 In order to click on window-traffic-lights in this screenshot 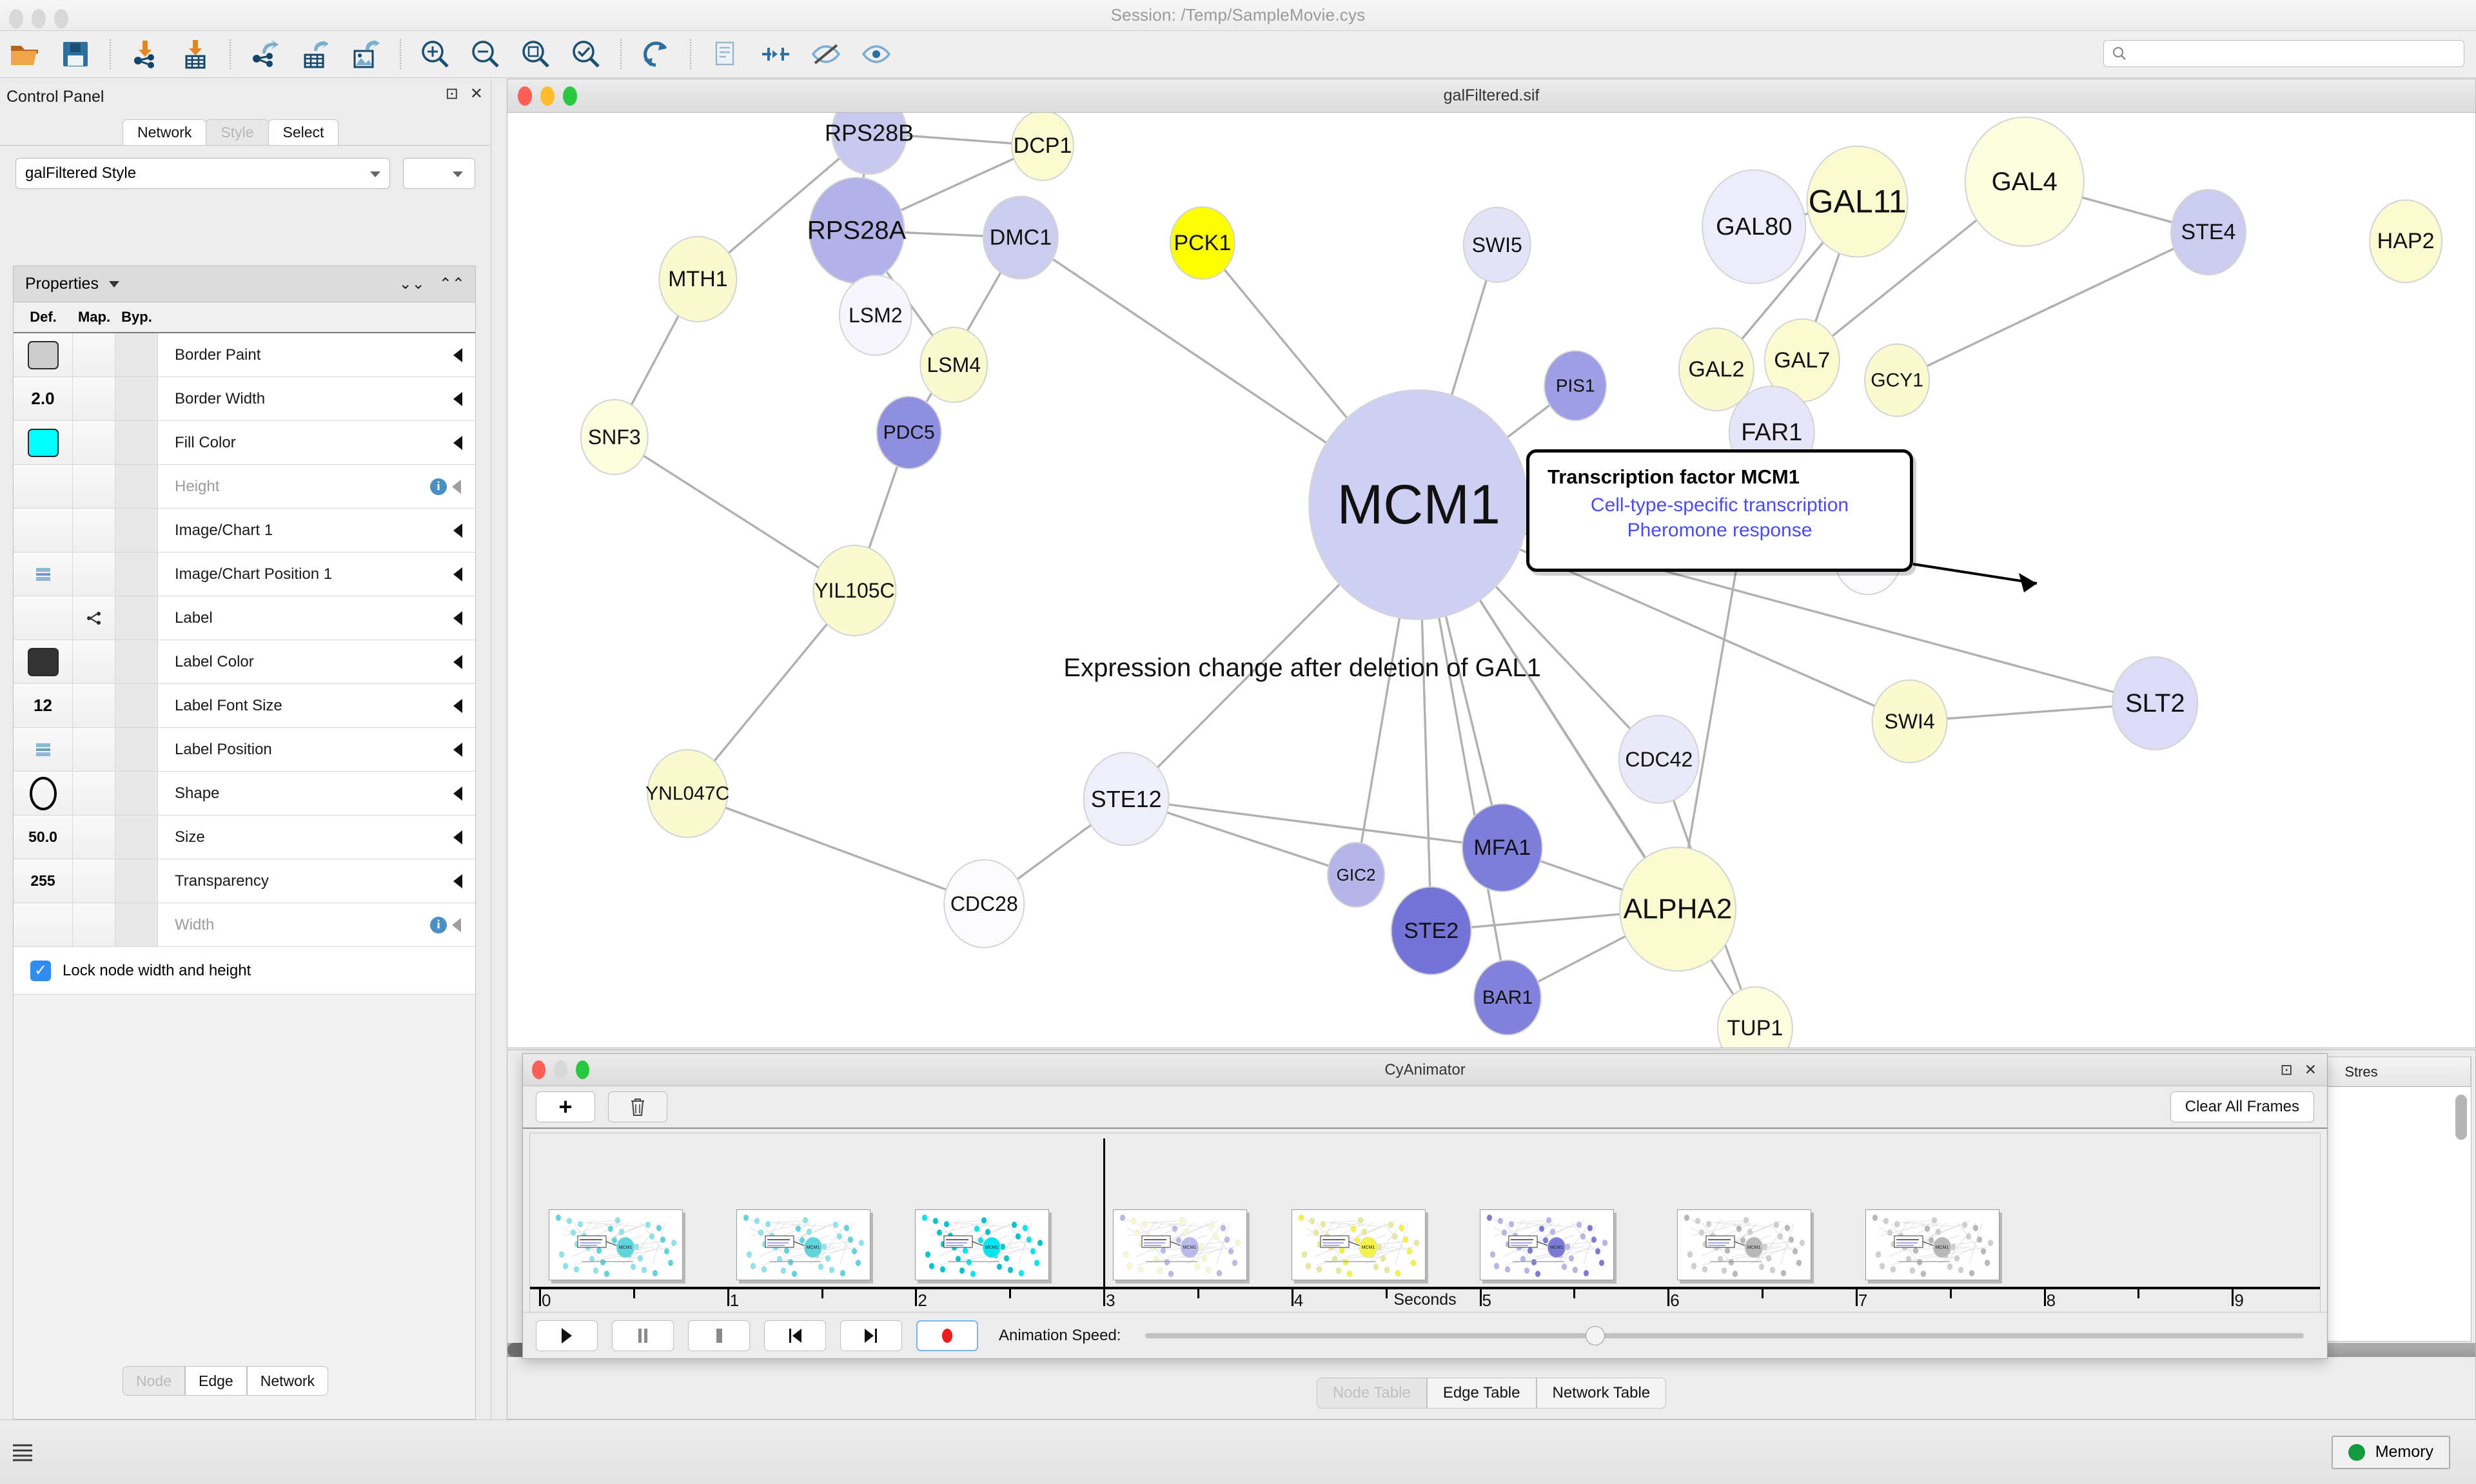, I will do `click(38, 18)`.